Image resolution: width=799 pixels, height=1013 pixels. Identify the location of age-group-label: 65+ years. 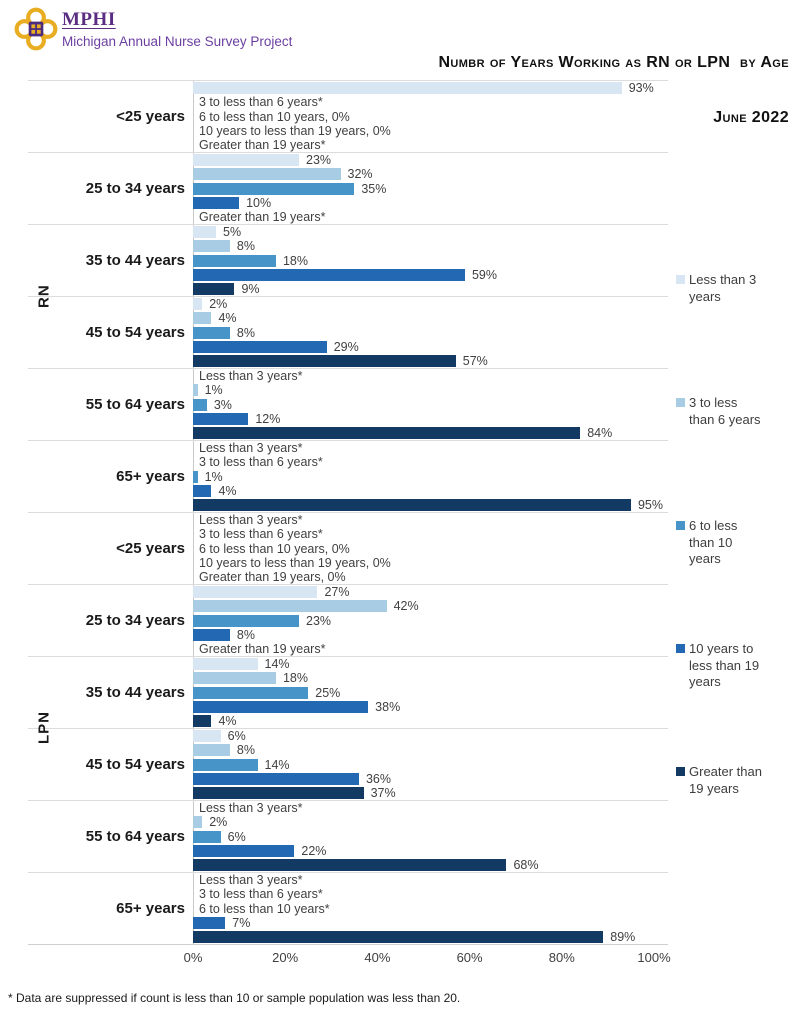
(150, 476).